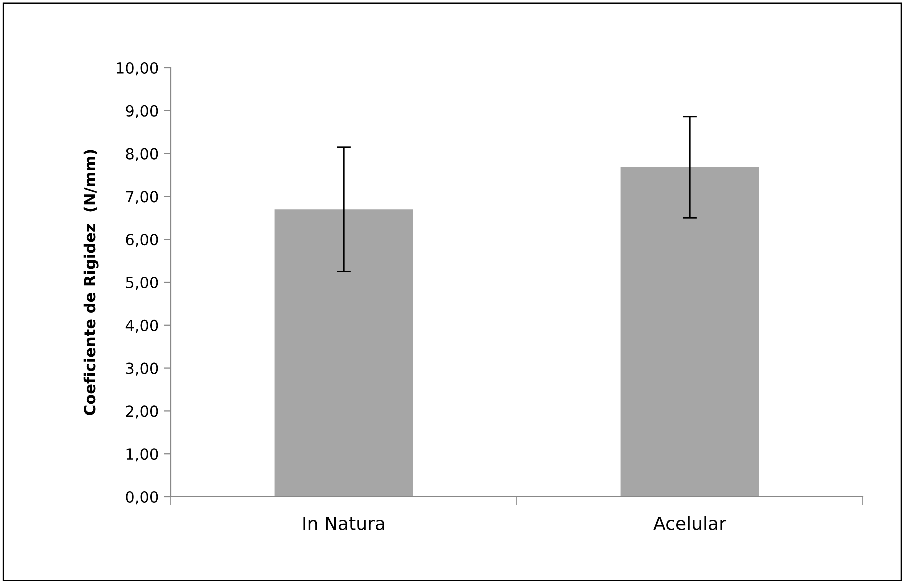 The image size is (907, 583). What do you see at coordinates (91, 283) in the screenshot?
I see `y-axis-title: Coeficiente de Rigidez (N/mm)` at bounding box center [91, 283].